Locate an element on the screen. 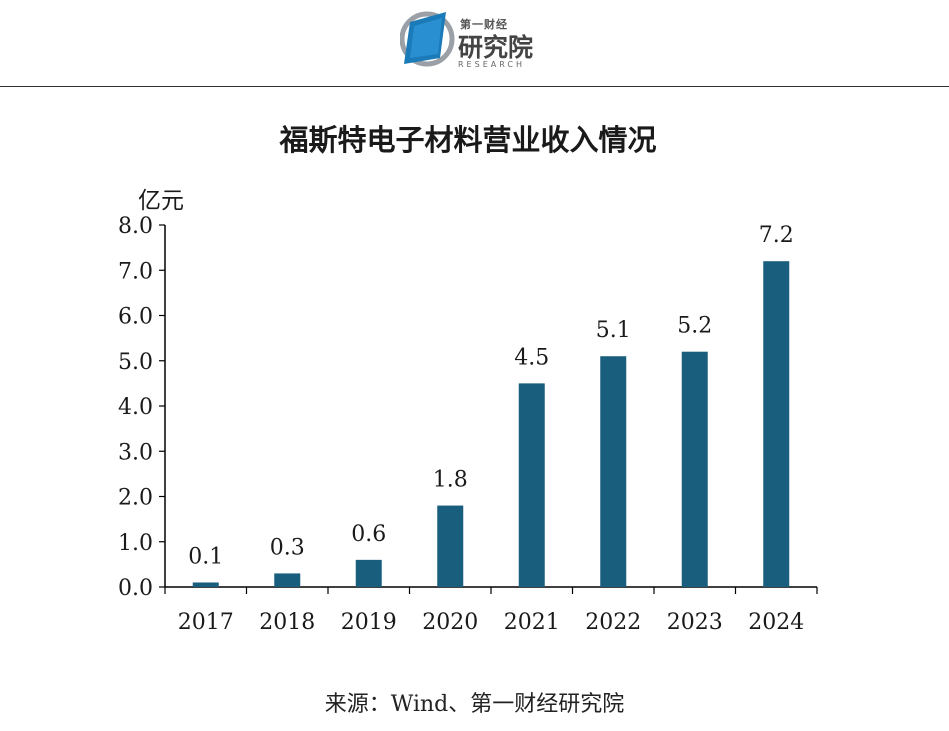  bar-value-label: 1.8 is located at coordinates (450, 480).